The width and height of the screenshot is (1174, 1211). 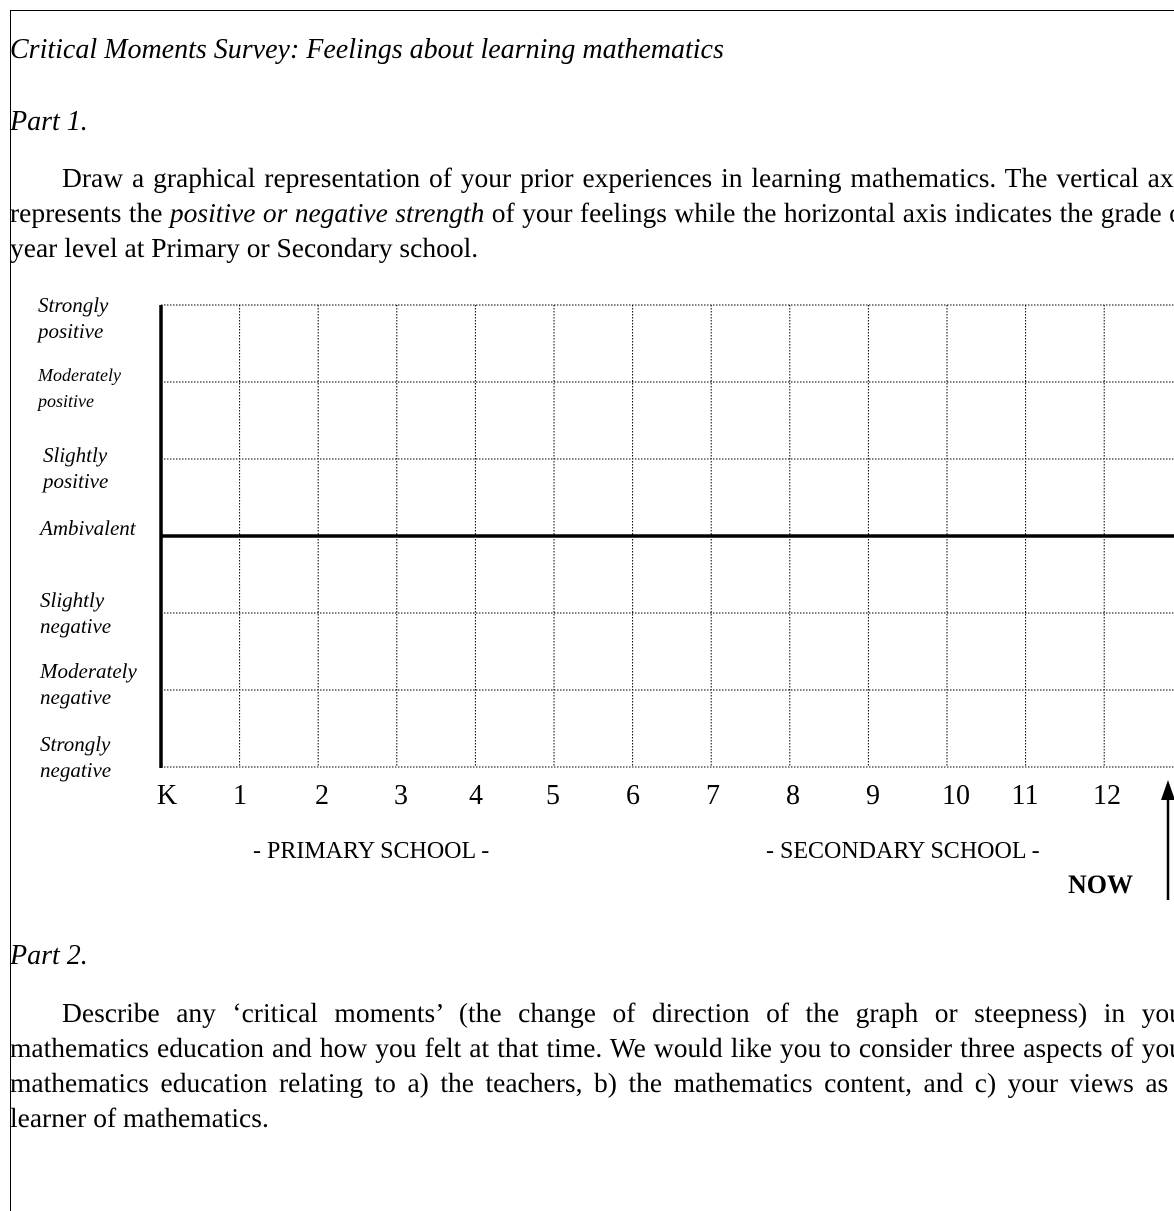 I want to click on primary-label: - PRIMARY SCHOOL -, so click(x=371, y=851).